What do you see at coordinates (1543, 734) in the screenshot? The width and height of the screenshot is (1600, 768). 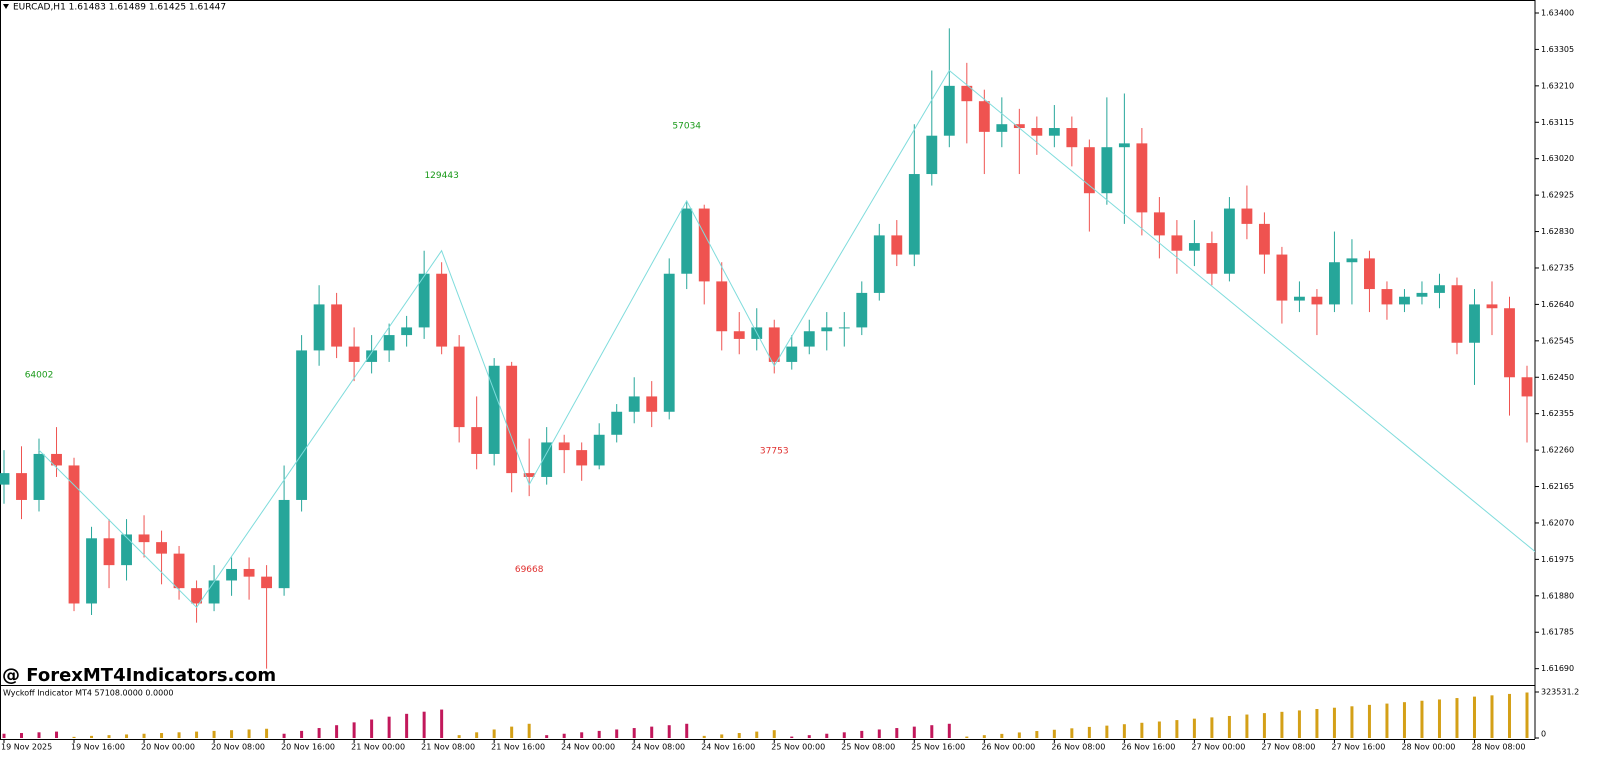 I see `indicator-tick-label: 0` at bounding box center [1543, 734].